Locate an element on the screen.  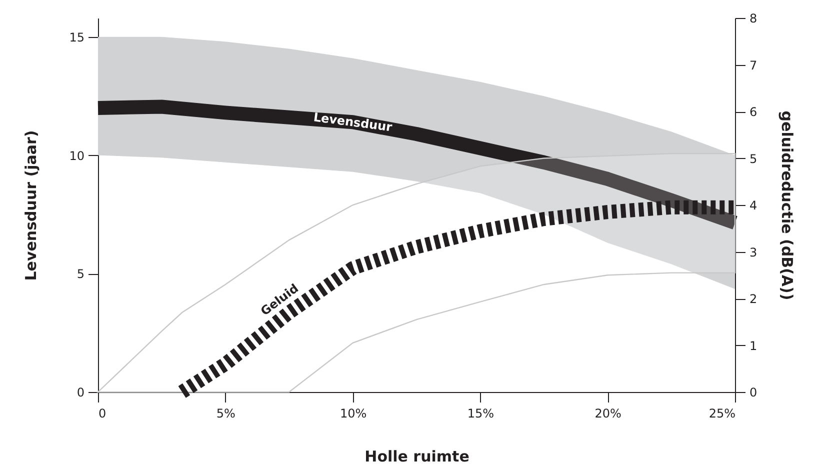
x-tick-label: 0 is located at coordinates (102, 413).